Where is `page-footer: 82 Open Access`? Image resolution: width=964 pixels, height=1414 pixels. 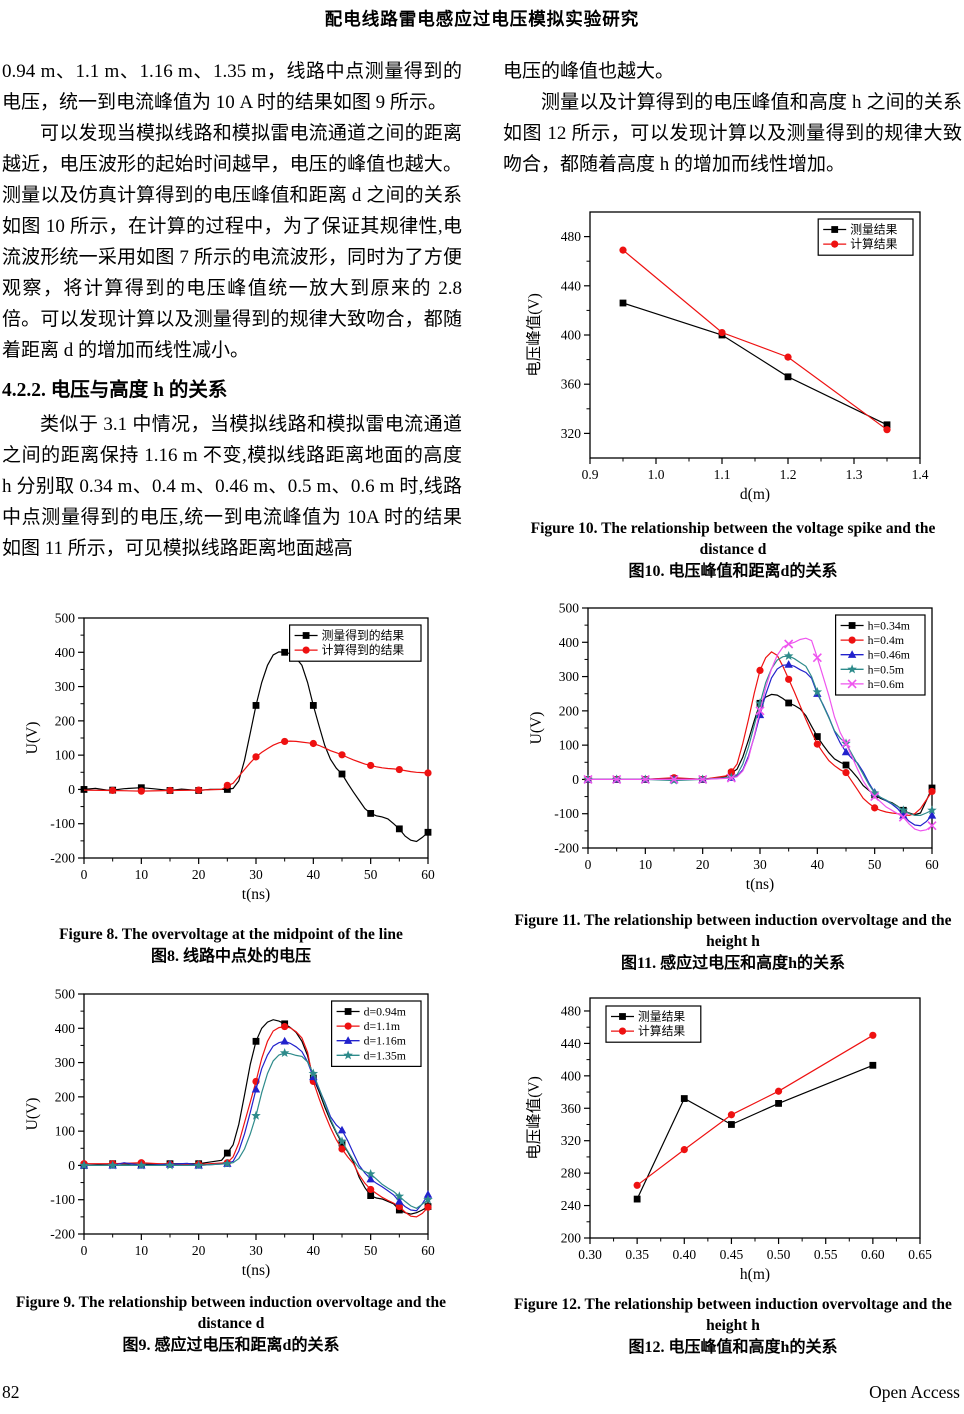
page-footer: 82 Open Access is located at coordinates (481, 1392).